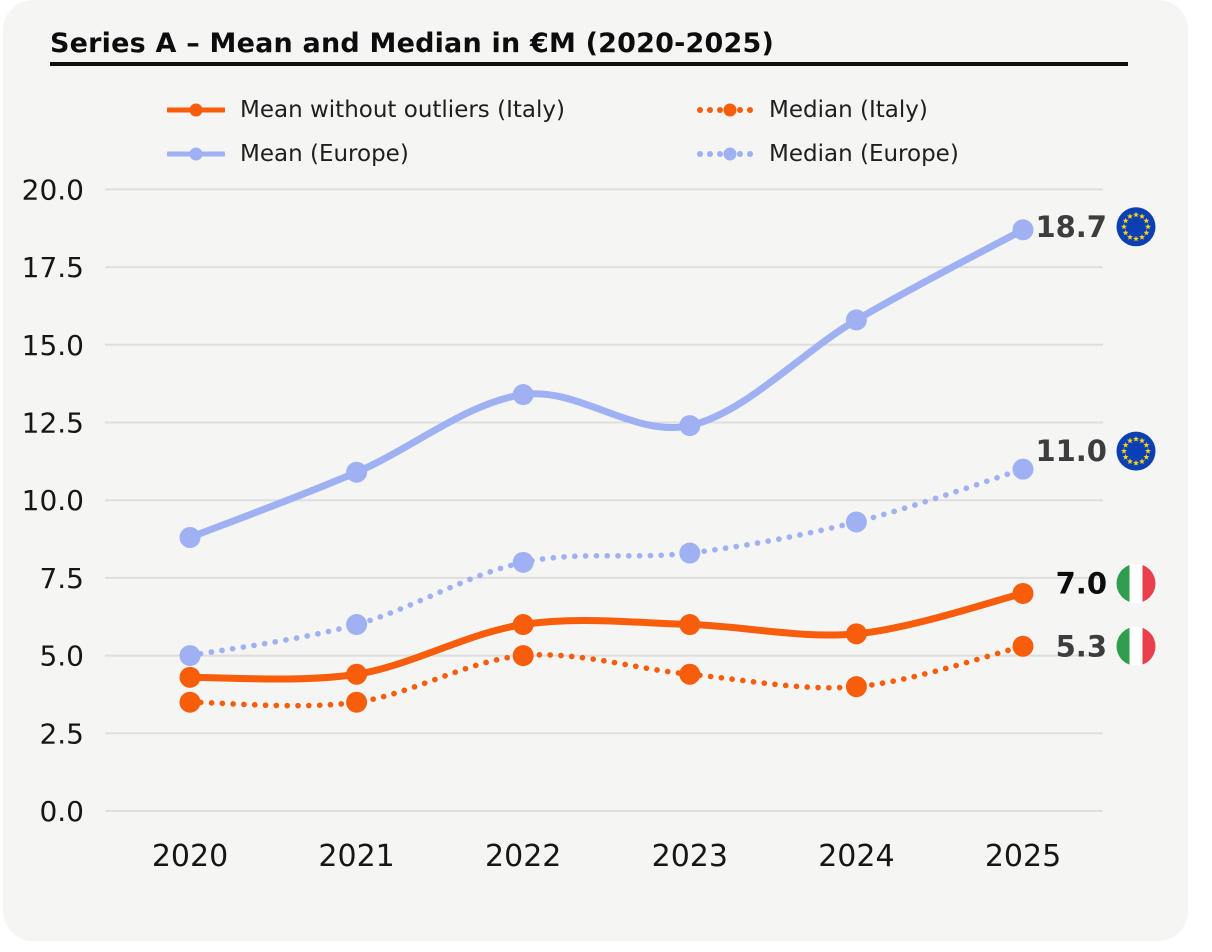 Image resolution: width=1212 pixels, height=952 pixels. I want to click on legend-item-median-europe: Median (Europe), so click(827, 154).